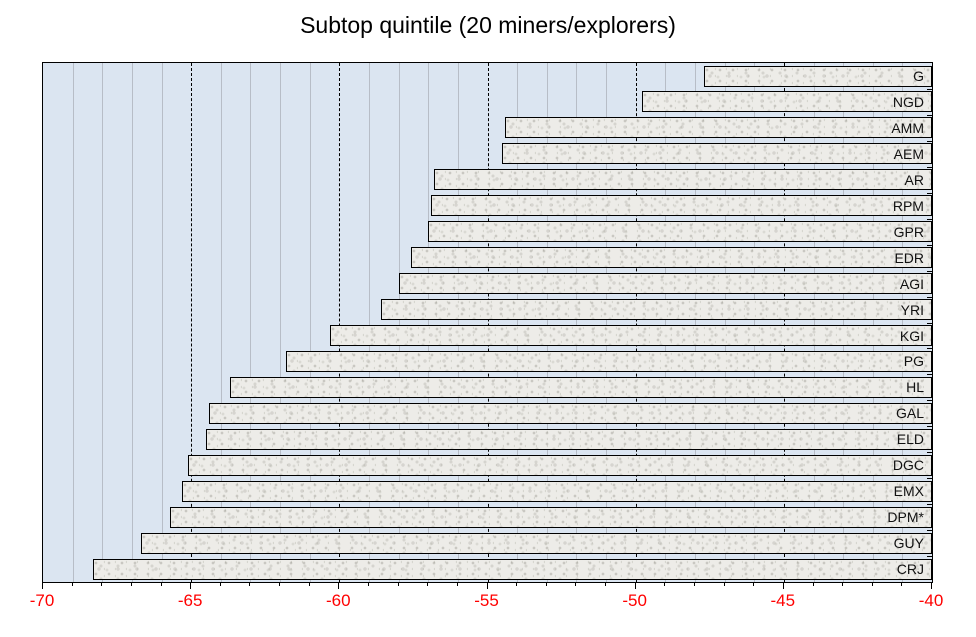 This screenshot has width=976, height=637. Describe the element at coordinates (914, 179) in the screenshot. I see `bar-label: AR` at that location.